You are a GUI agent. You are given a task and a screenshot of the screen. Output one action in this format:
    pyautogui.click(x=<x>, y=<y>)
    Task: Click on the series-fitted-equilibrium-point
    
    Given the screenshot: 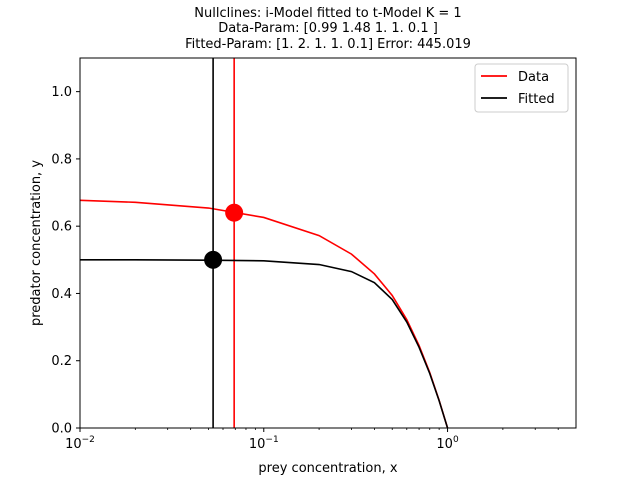 What is the action you would take?
    pyautogui.click(x=213, y=259)
    